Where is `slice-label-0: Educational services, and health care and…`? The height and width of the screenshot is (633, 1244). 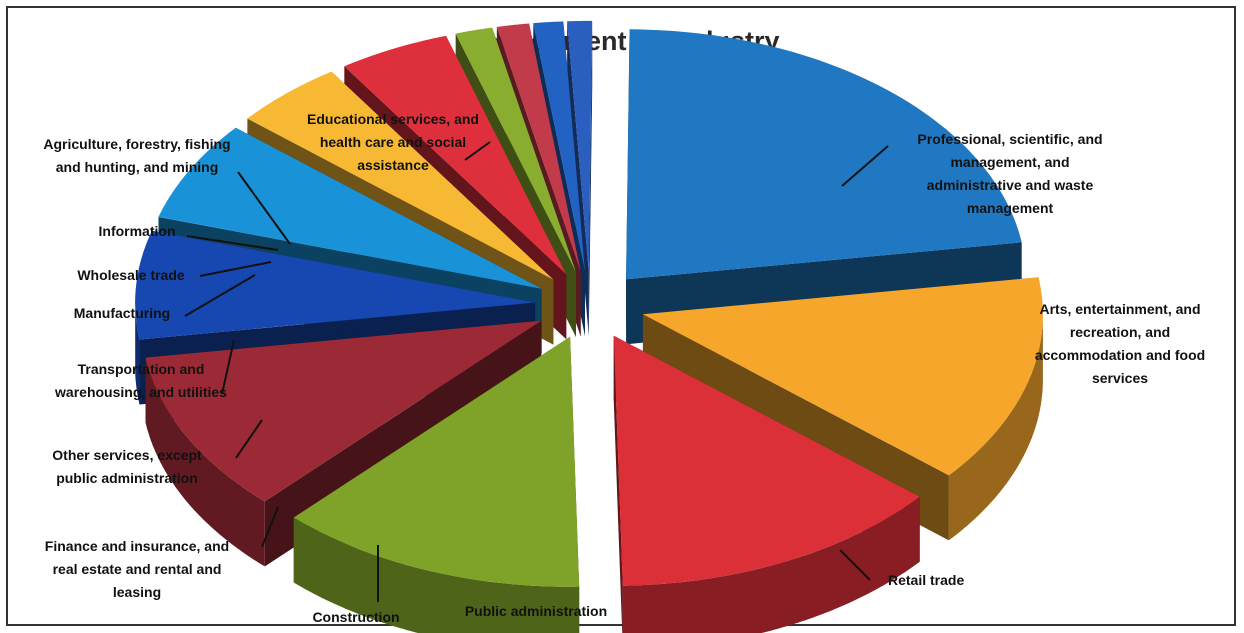
slice-label-0: Educational services, and health care and… is located at coordinates (393, 142).